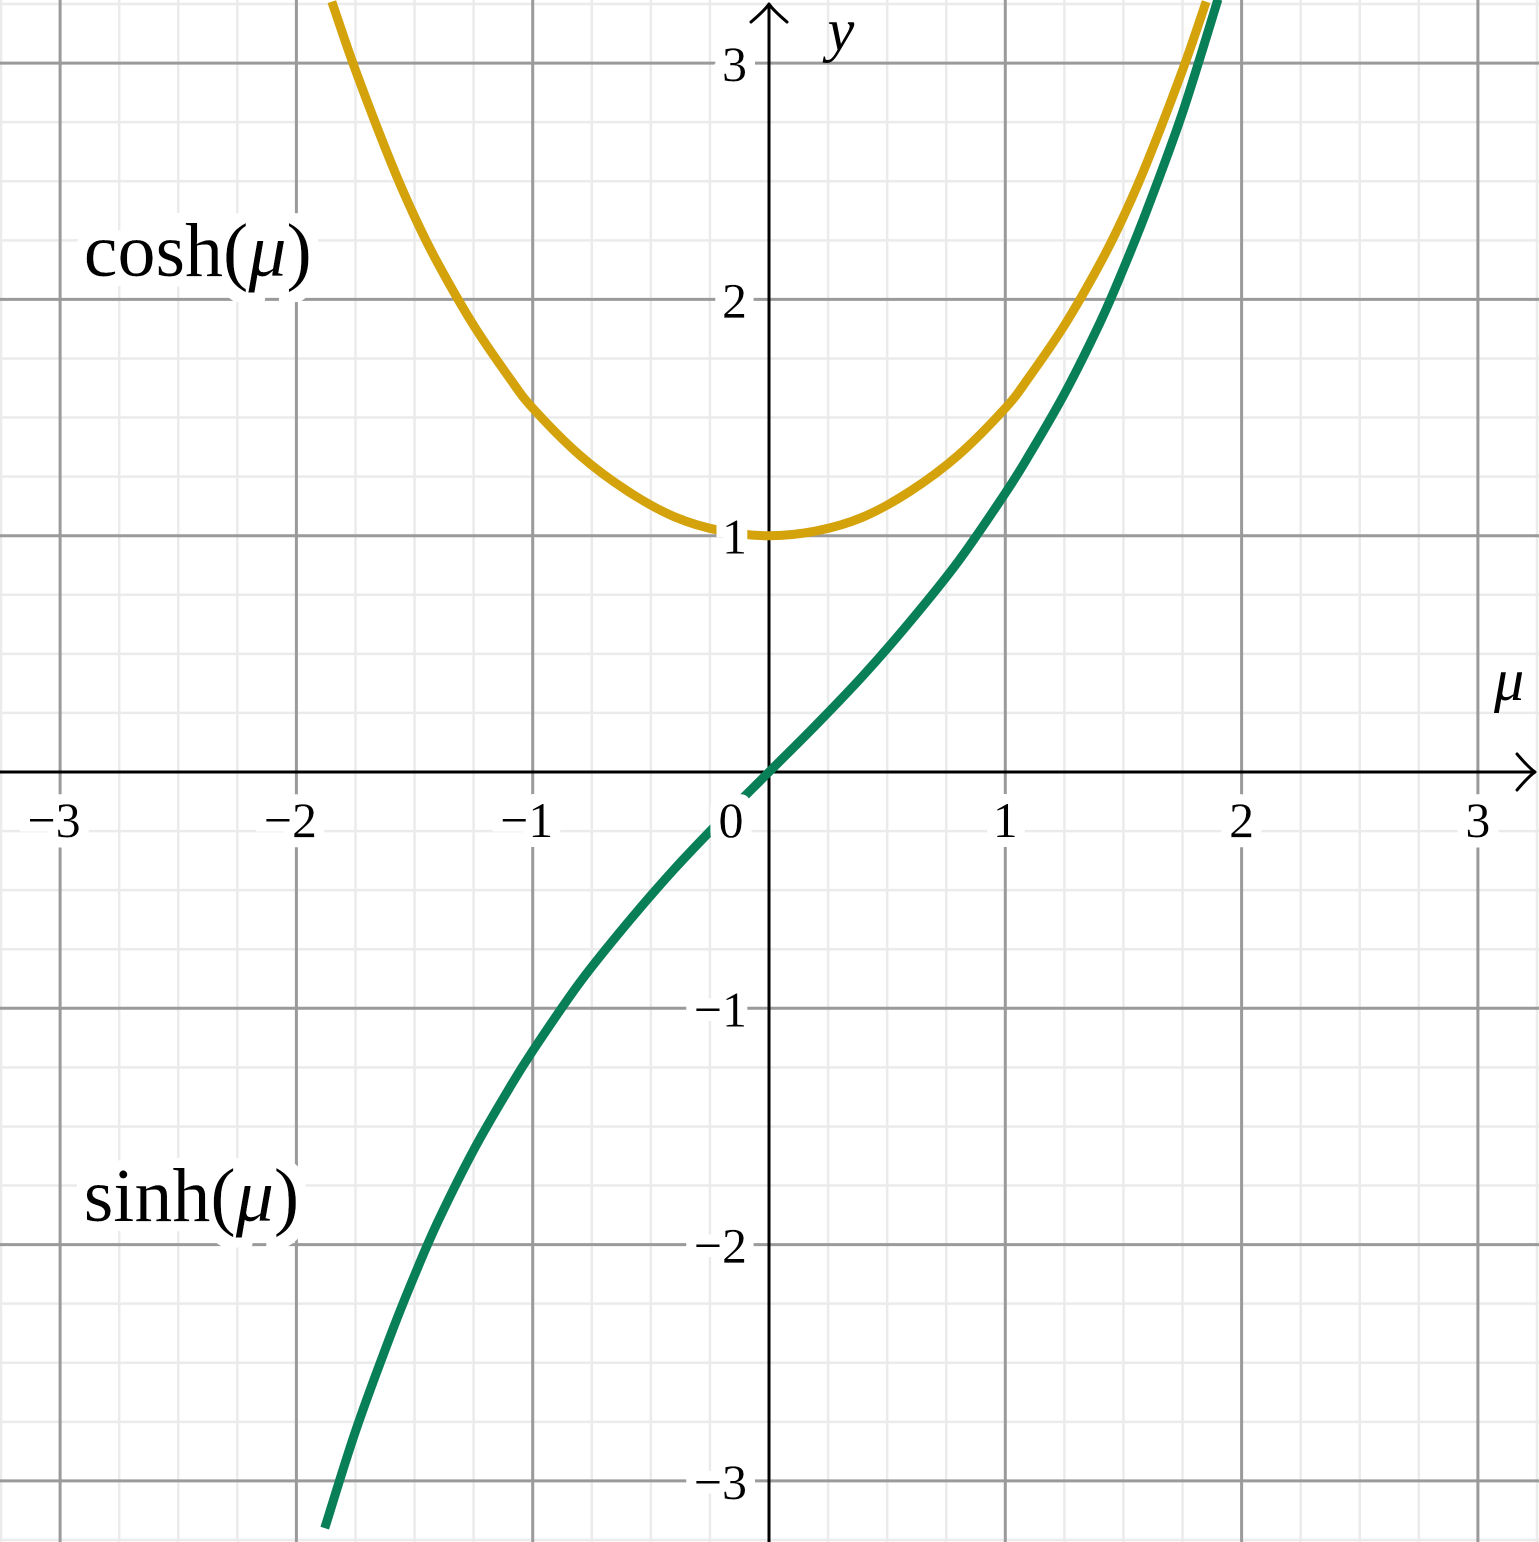 This screenshot has width=1539, height=1542. Describe the element at coordinates (720, 1246) in the screenshot. I see `y-tick-label: −2` at that location.